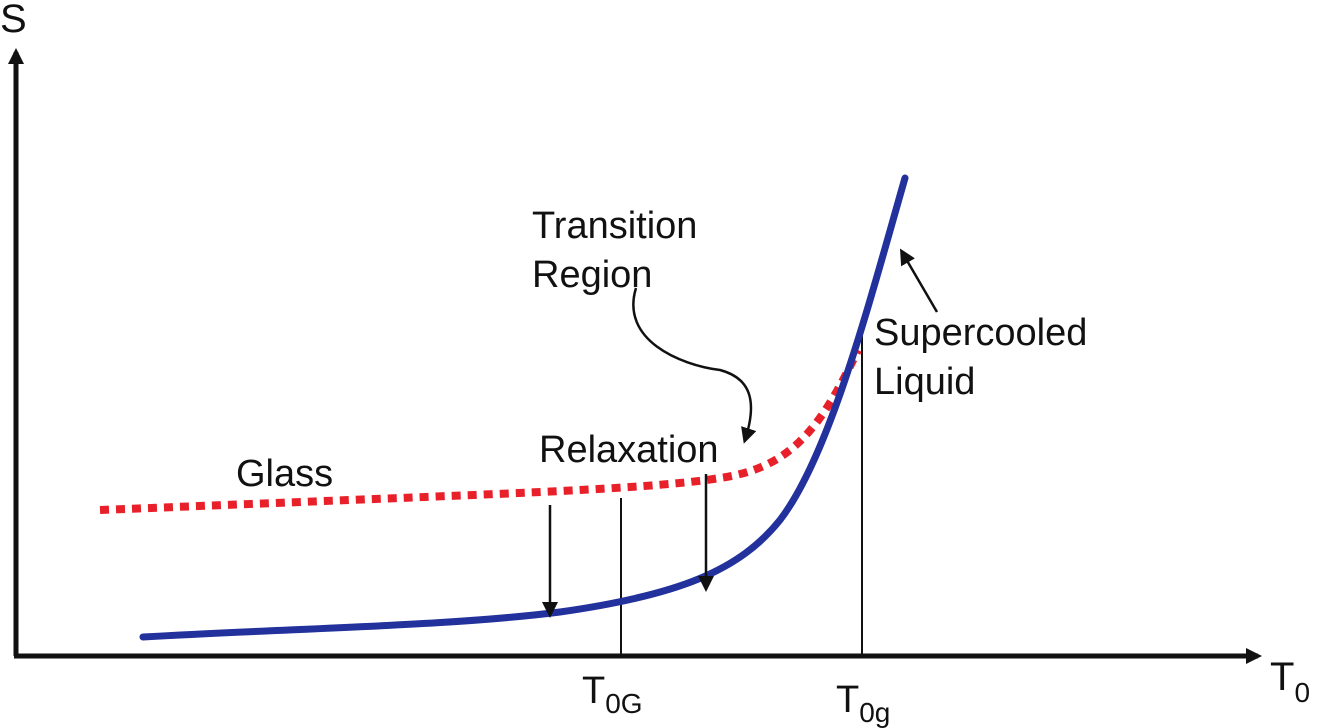 The width and height of the screenshot is (1337, 728). What do you see at coordinates (919, 280) in the screenshot?
I see `supercooled-liquid-arrow` at bounding box center [919, 280].